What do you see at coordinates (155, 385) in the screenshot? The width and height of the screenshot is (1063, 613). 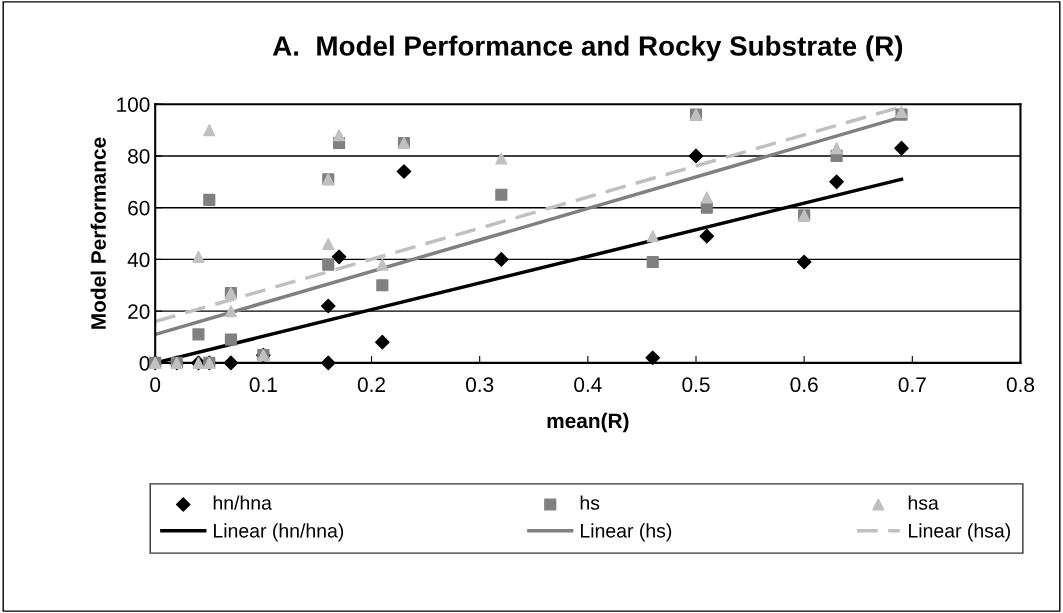 I see `x-tick-label: 0` at bounding box center [155, 385].